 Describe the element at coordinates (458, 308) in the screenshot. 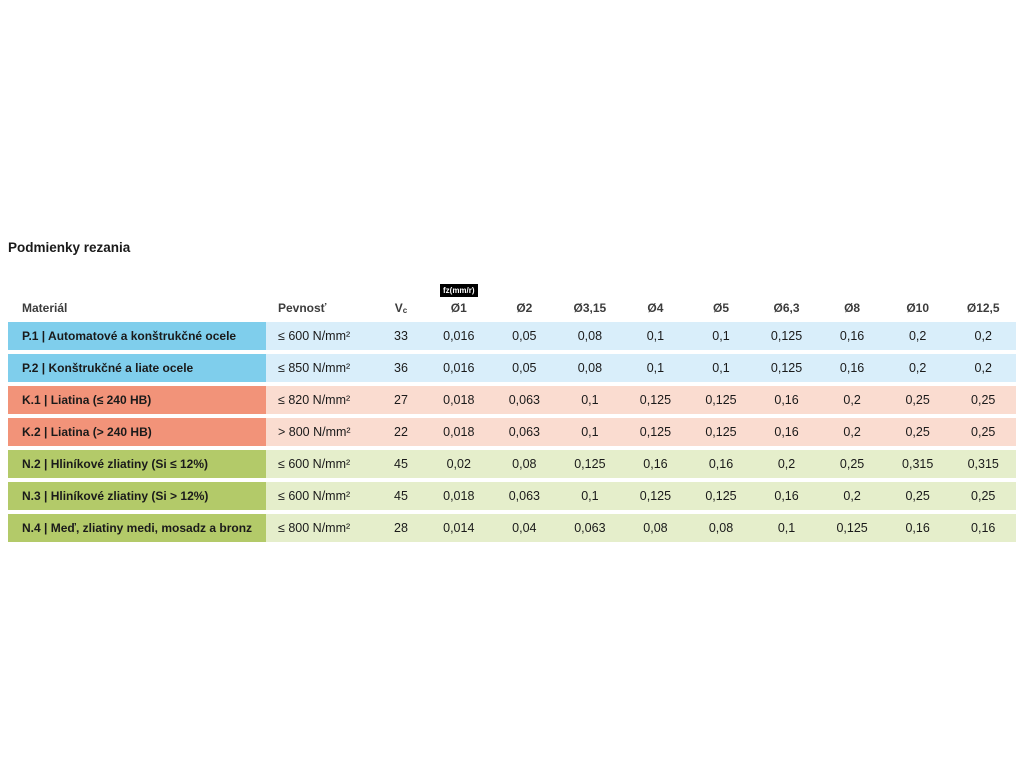

I see `diameter-label: Ø1` at that location.